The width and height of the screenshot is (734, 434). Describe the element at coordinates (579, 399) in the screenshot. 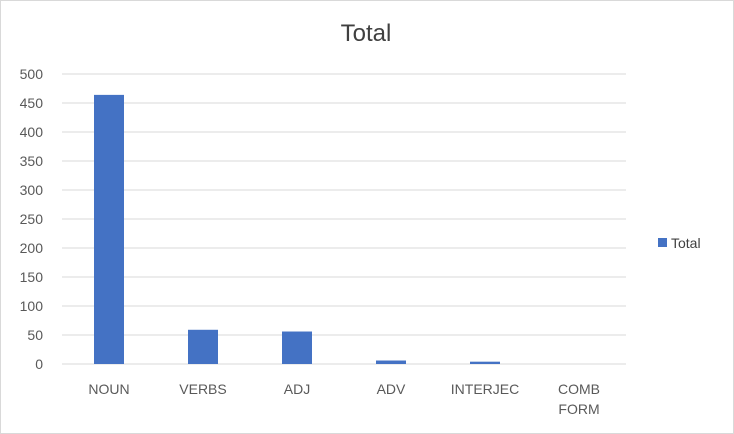

I see `x-tick-label: COMB FORM` at that location.